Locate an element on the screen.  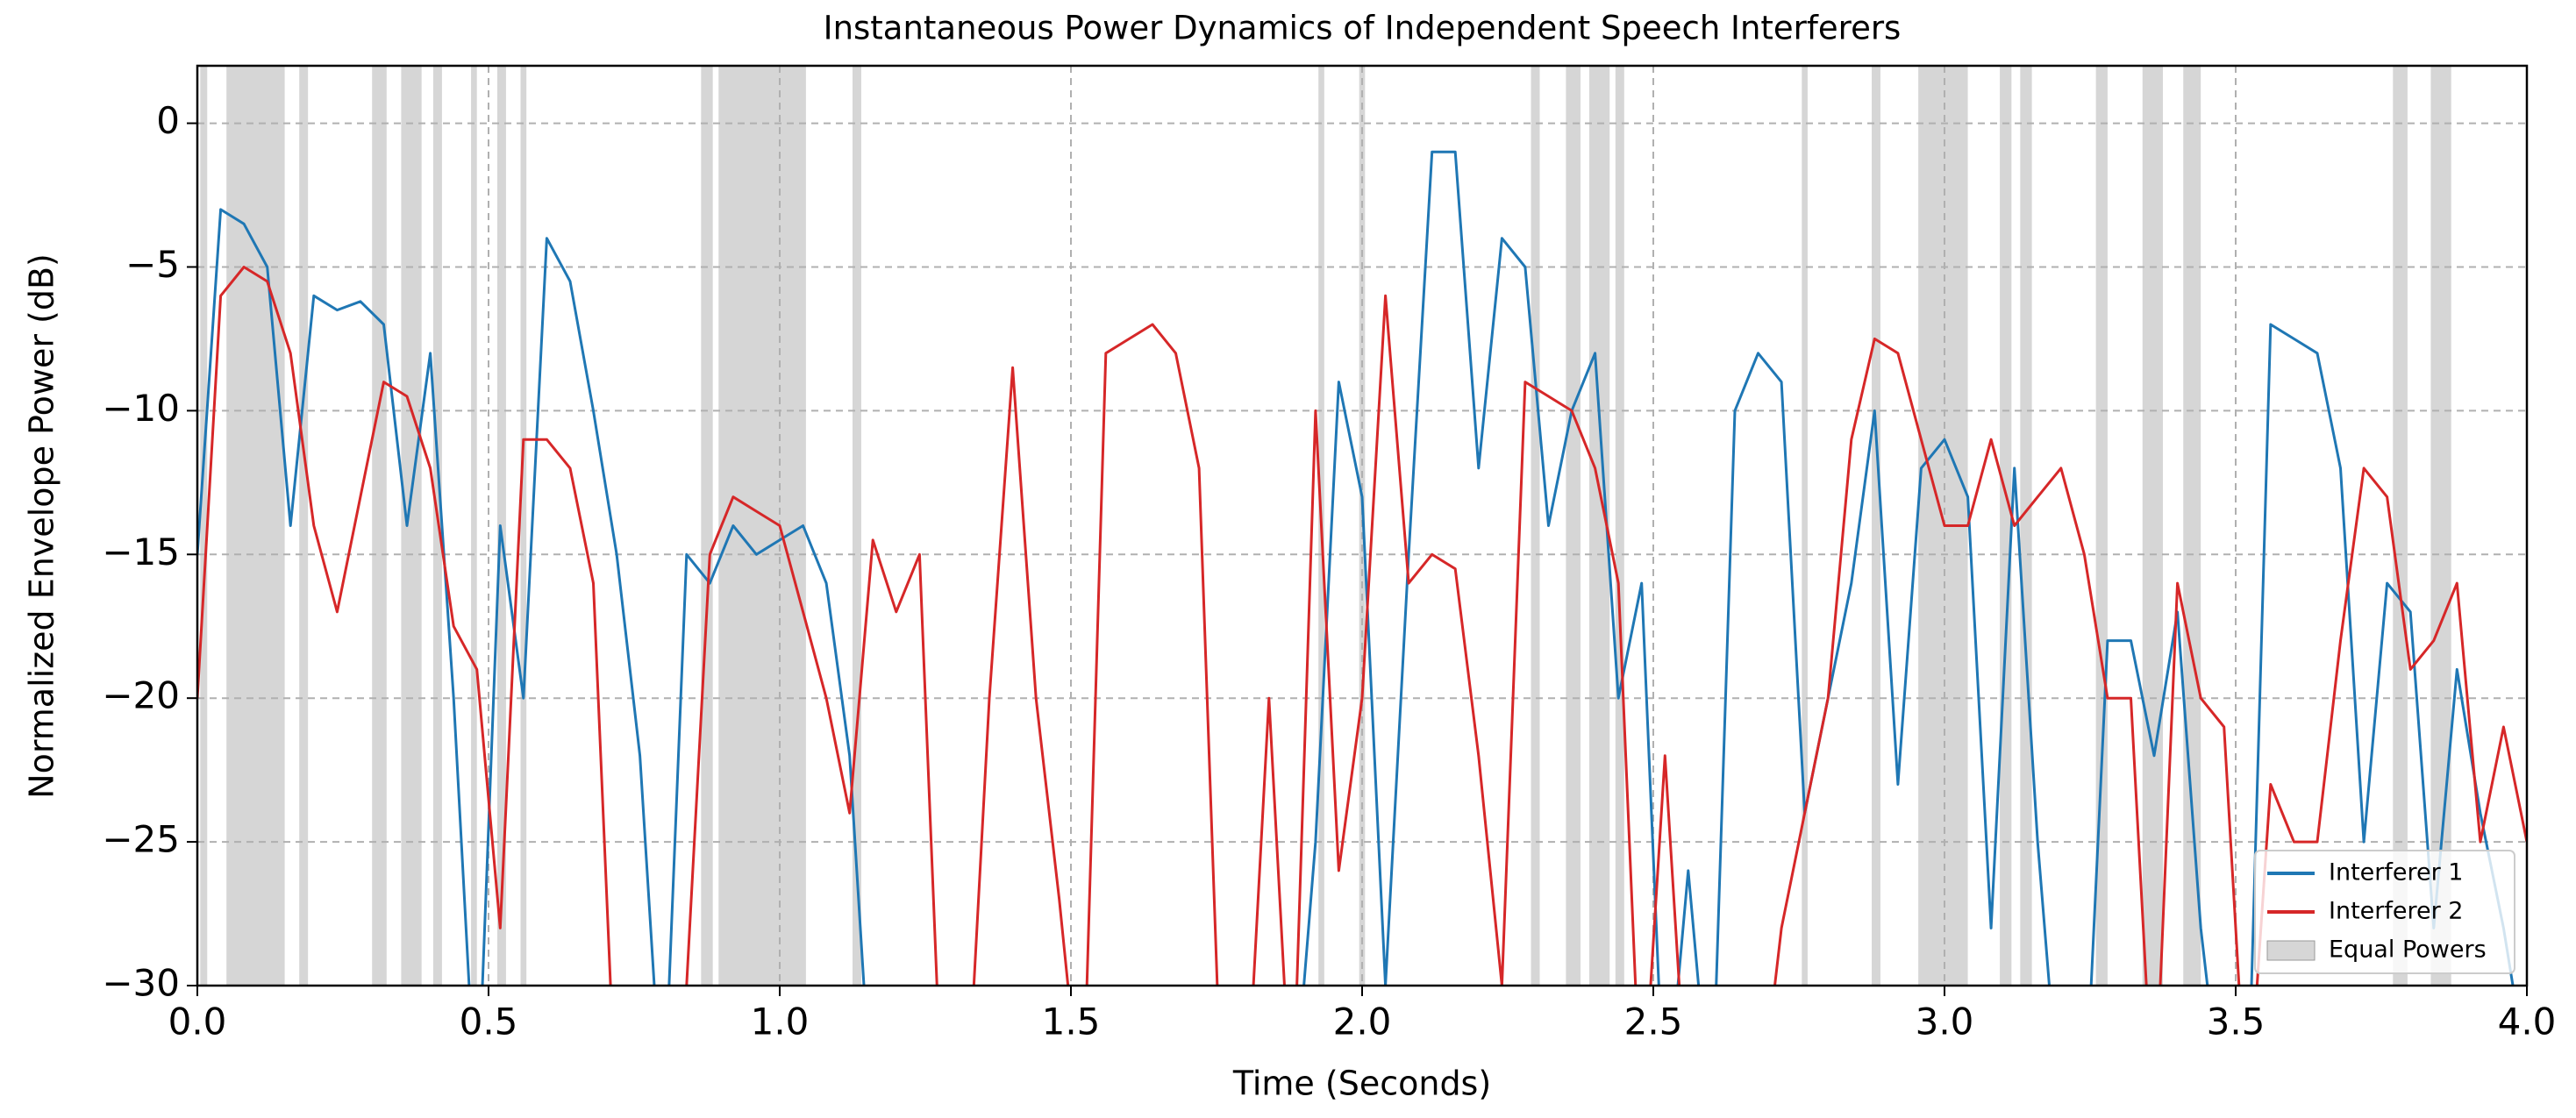
x-tick-label: 1.0 is located at coordinates (781, 1022).